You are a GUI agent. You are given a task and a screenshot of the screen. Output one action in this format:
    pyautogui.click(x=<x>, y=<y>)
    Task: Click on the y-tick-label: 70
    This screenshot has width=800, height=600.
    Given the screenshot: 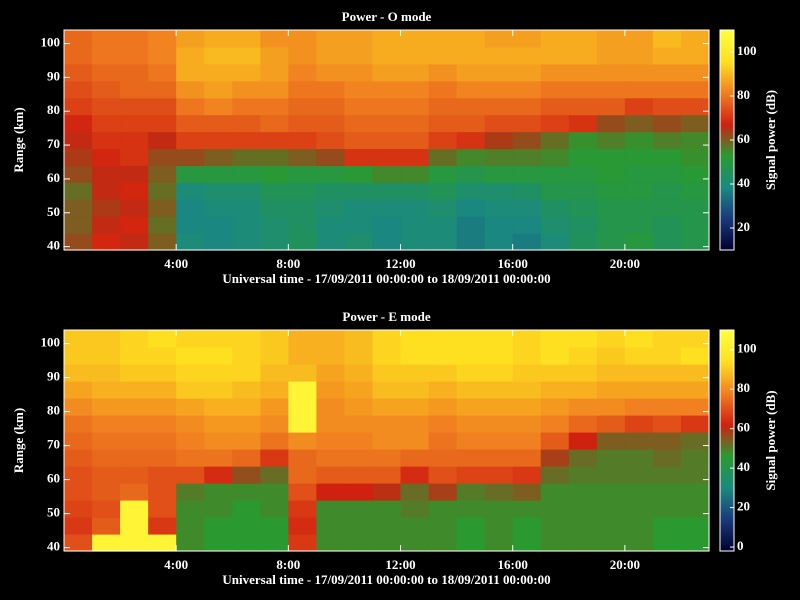 What is the action you would take?
    pyautogui.click(x=53, y=444)
    